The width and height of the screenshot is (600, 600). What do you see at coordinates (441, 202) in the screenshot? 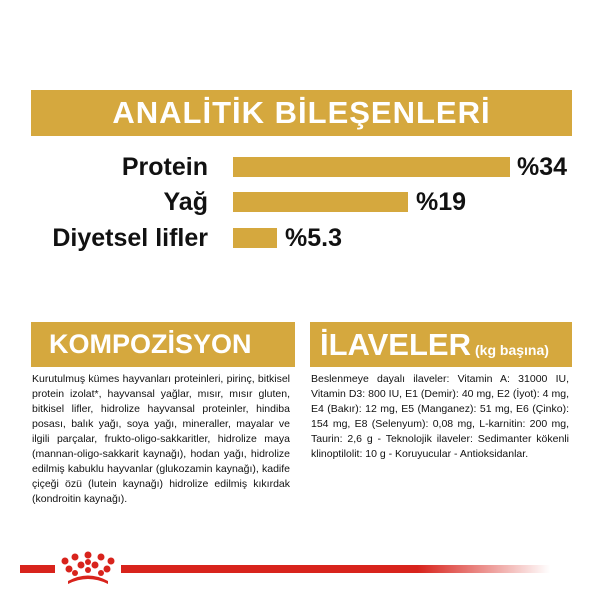
I see `row-value: %19` at bounding box center [441, 202].